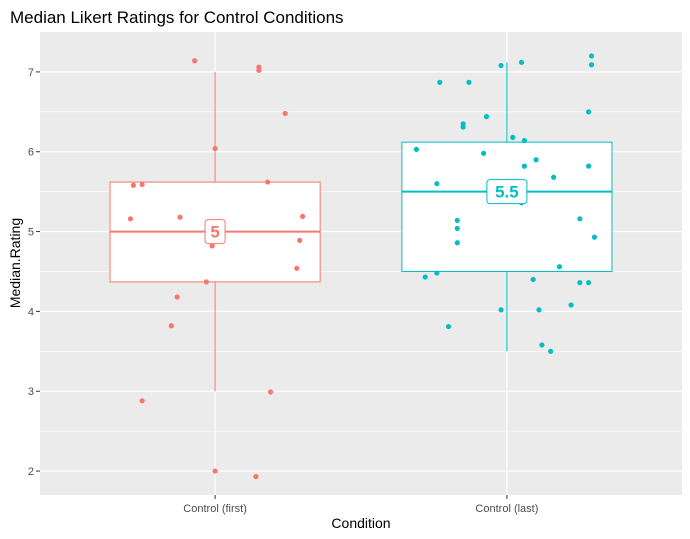 The image size is (690, 539). What do you see at coordinates (366, 212) in the screenshot?
I see `median-labels-layer: 55.5` at bounding box center [366, 212].